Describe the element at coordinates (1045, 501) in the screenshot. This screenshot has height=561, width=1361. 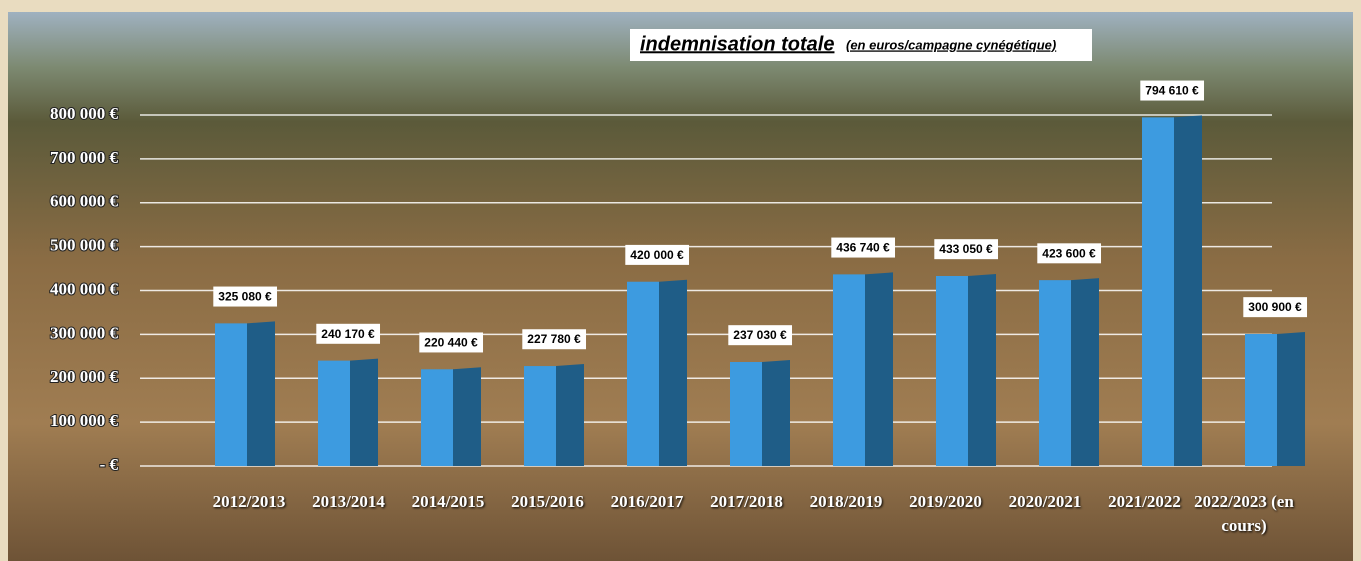
I see `x-tick-label: 2020/2021` at that location.